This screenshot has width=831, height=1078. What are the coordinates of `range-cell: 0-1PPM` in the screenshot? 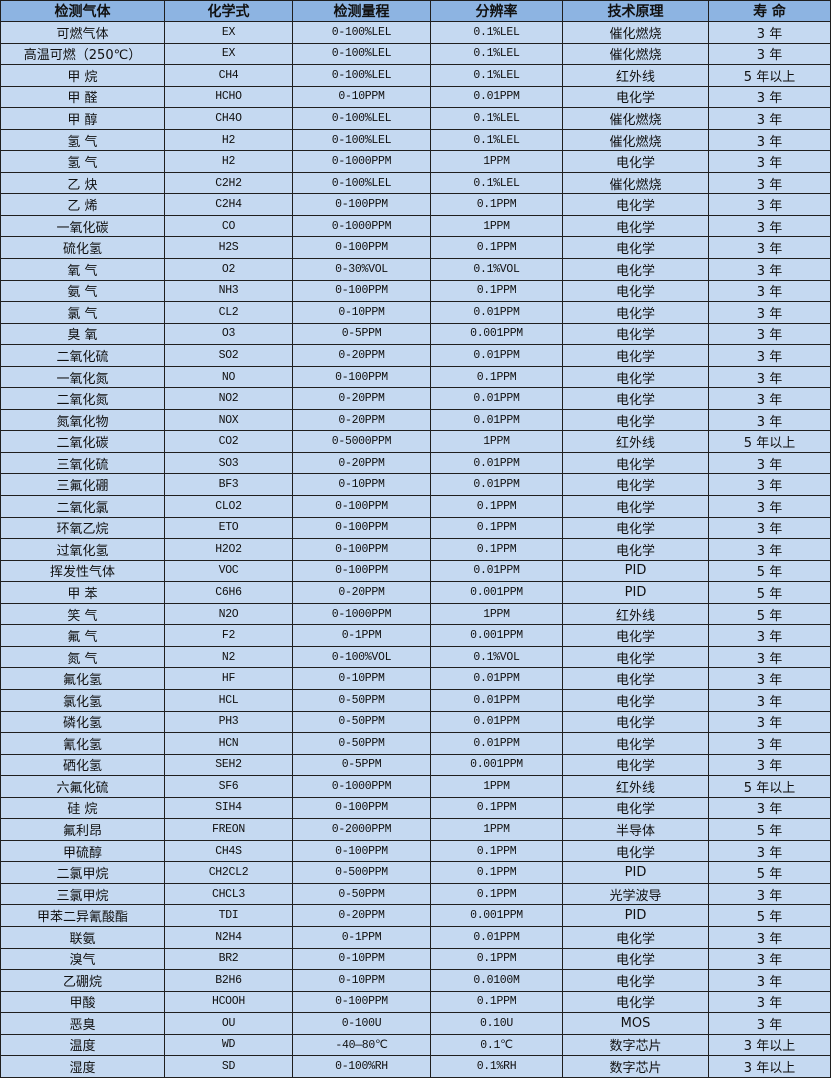 It's located at (361, 635).